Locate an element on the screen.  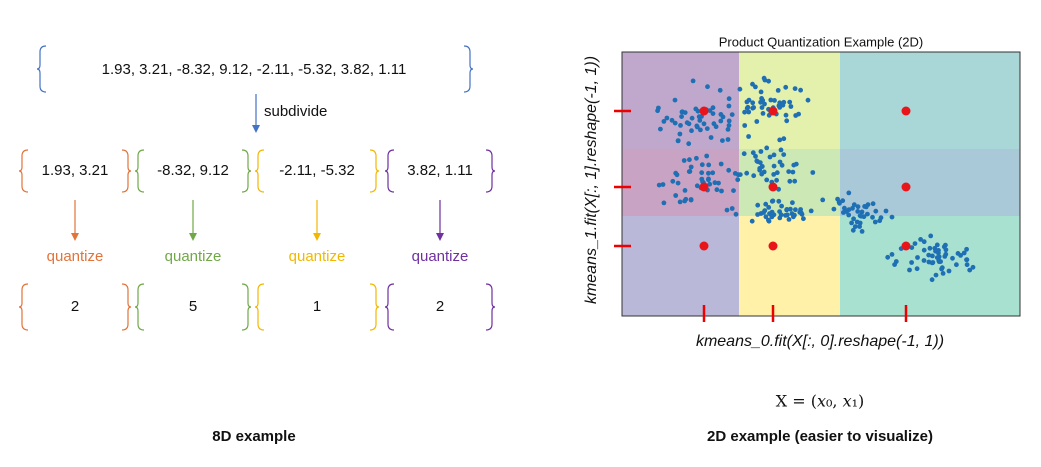
red-ticks is located at coordinates (761, 215).